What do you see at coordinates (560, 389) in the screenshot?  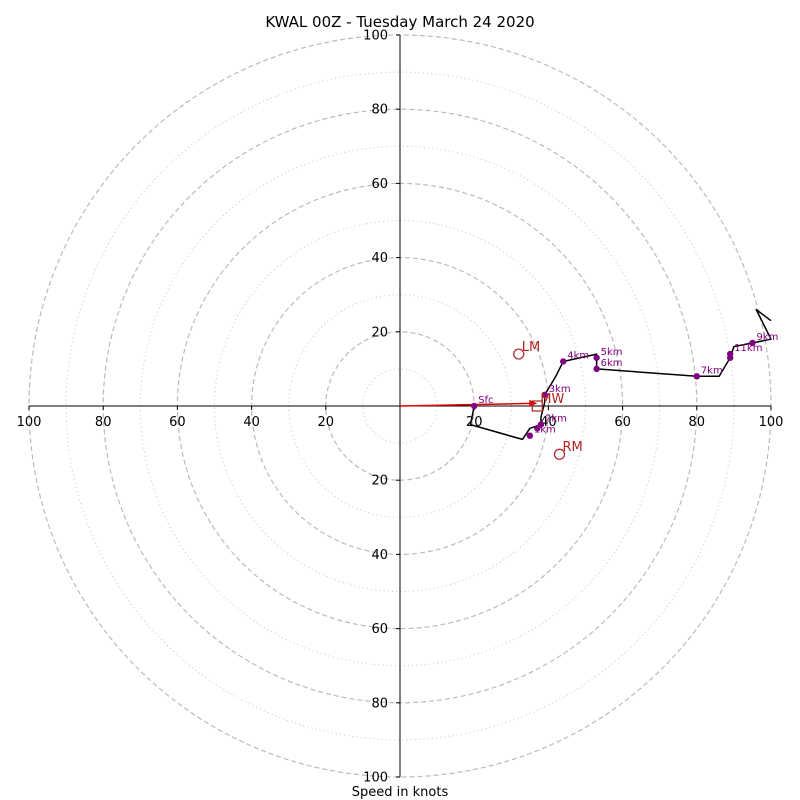 I see `height-label: 3km` at bounding box center [560, 389].